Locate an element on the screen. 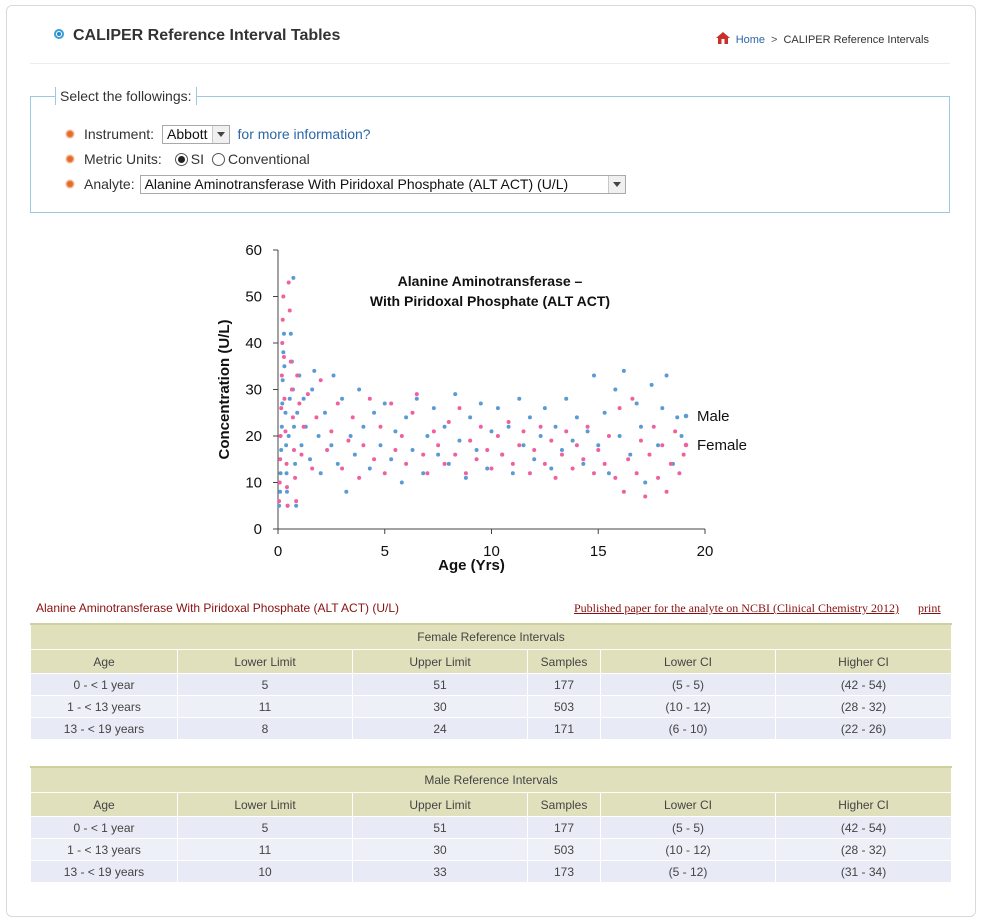 This screenshot has width=981, height=917. table-cell: (28 - 32) is located at coordinates (863, 706).